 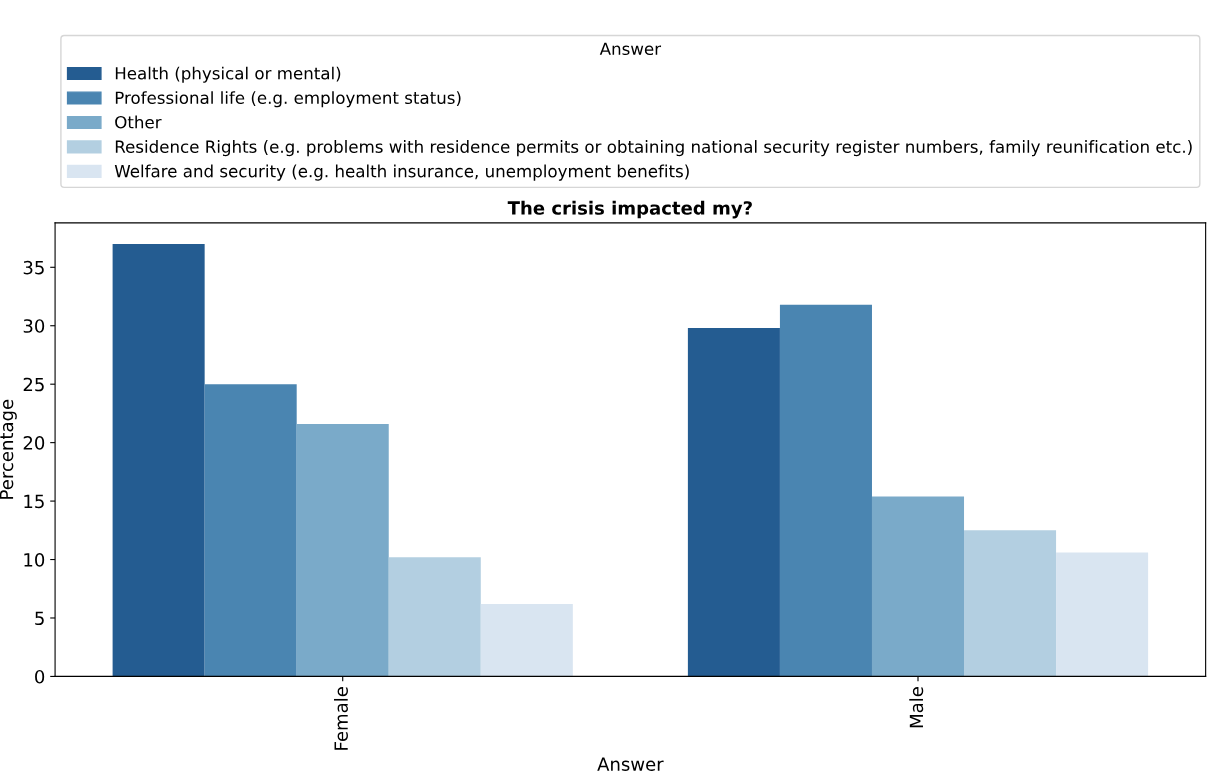 I want to click on y-tick-label: 15, so click(x=34, y=501).